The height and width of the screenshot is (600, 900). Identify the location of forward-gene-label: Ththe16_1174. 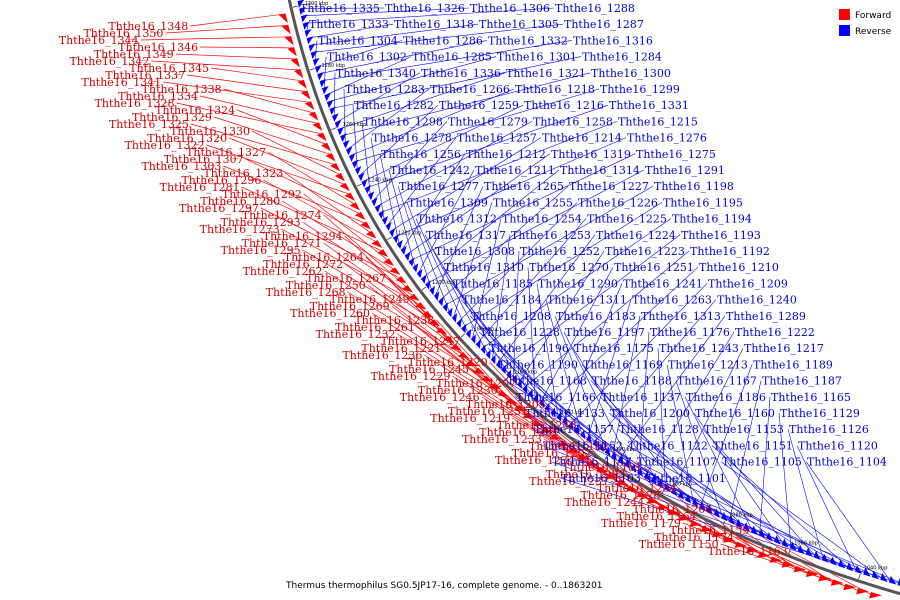
(694, 537).